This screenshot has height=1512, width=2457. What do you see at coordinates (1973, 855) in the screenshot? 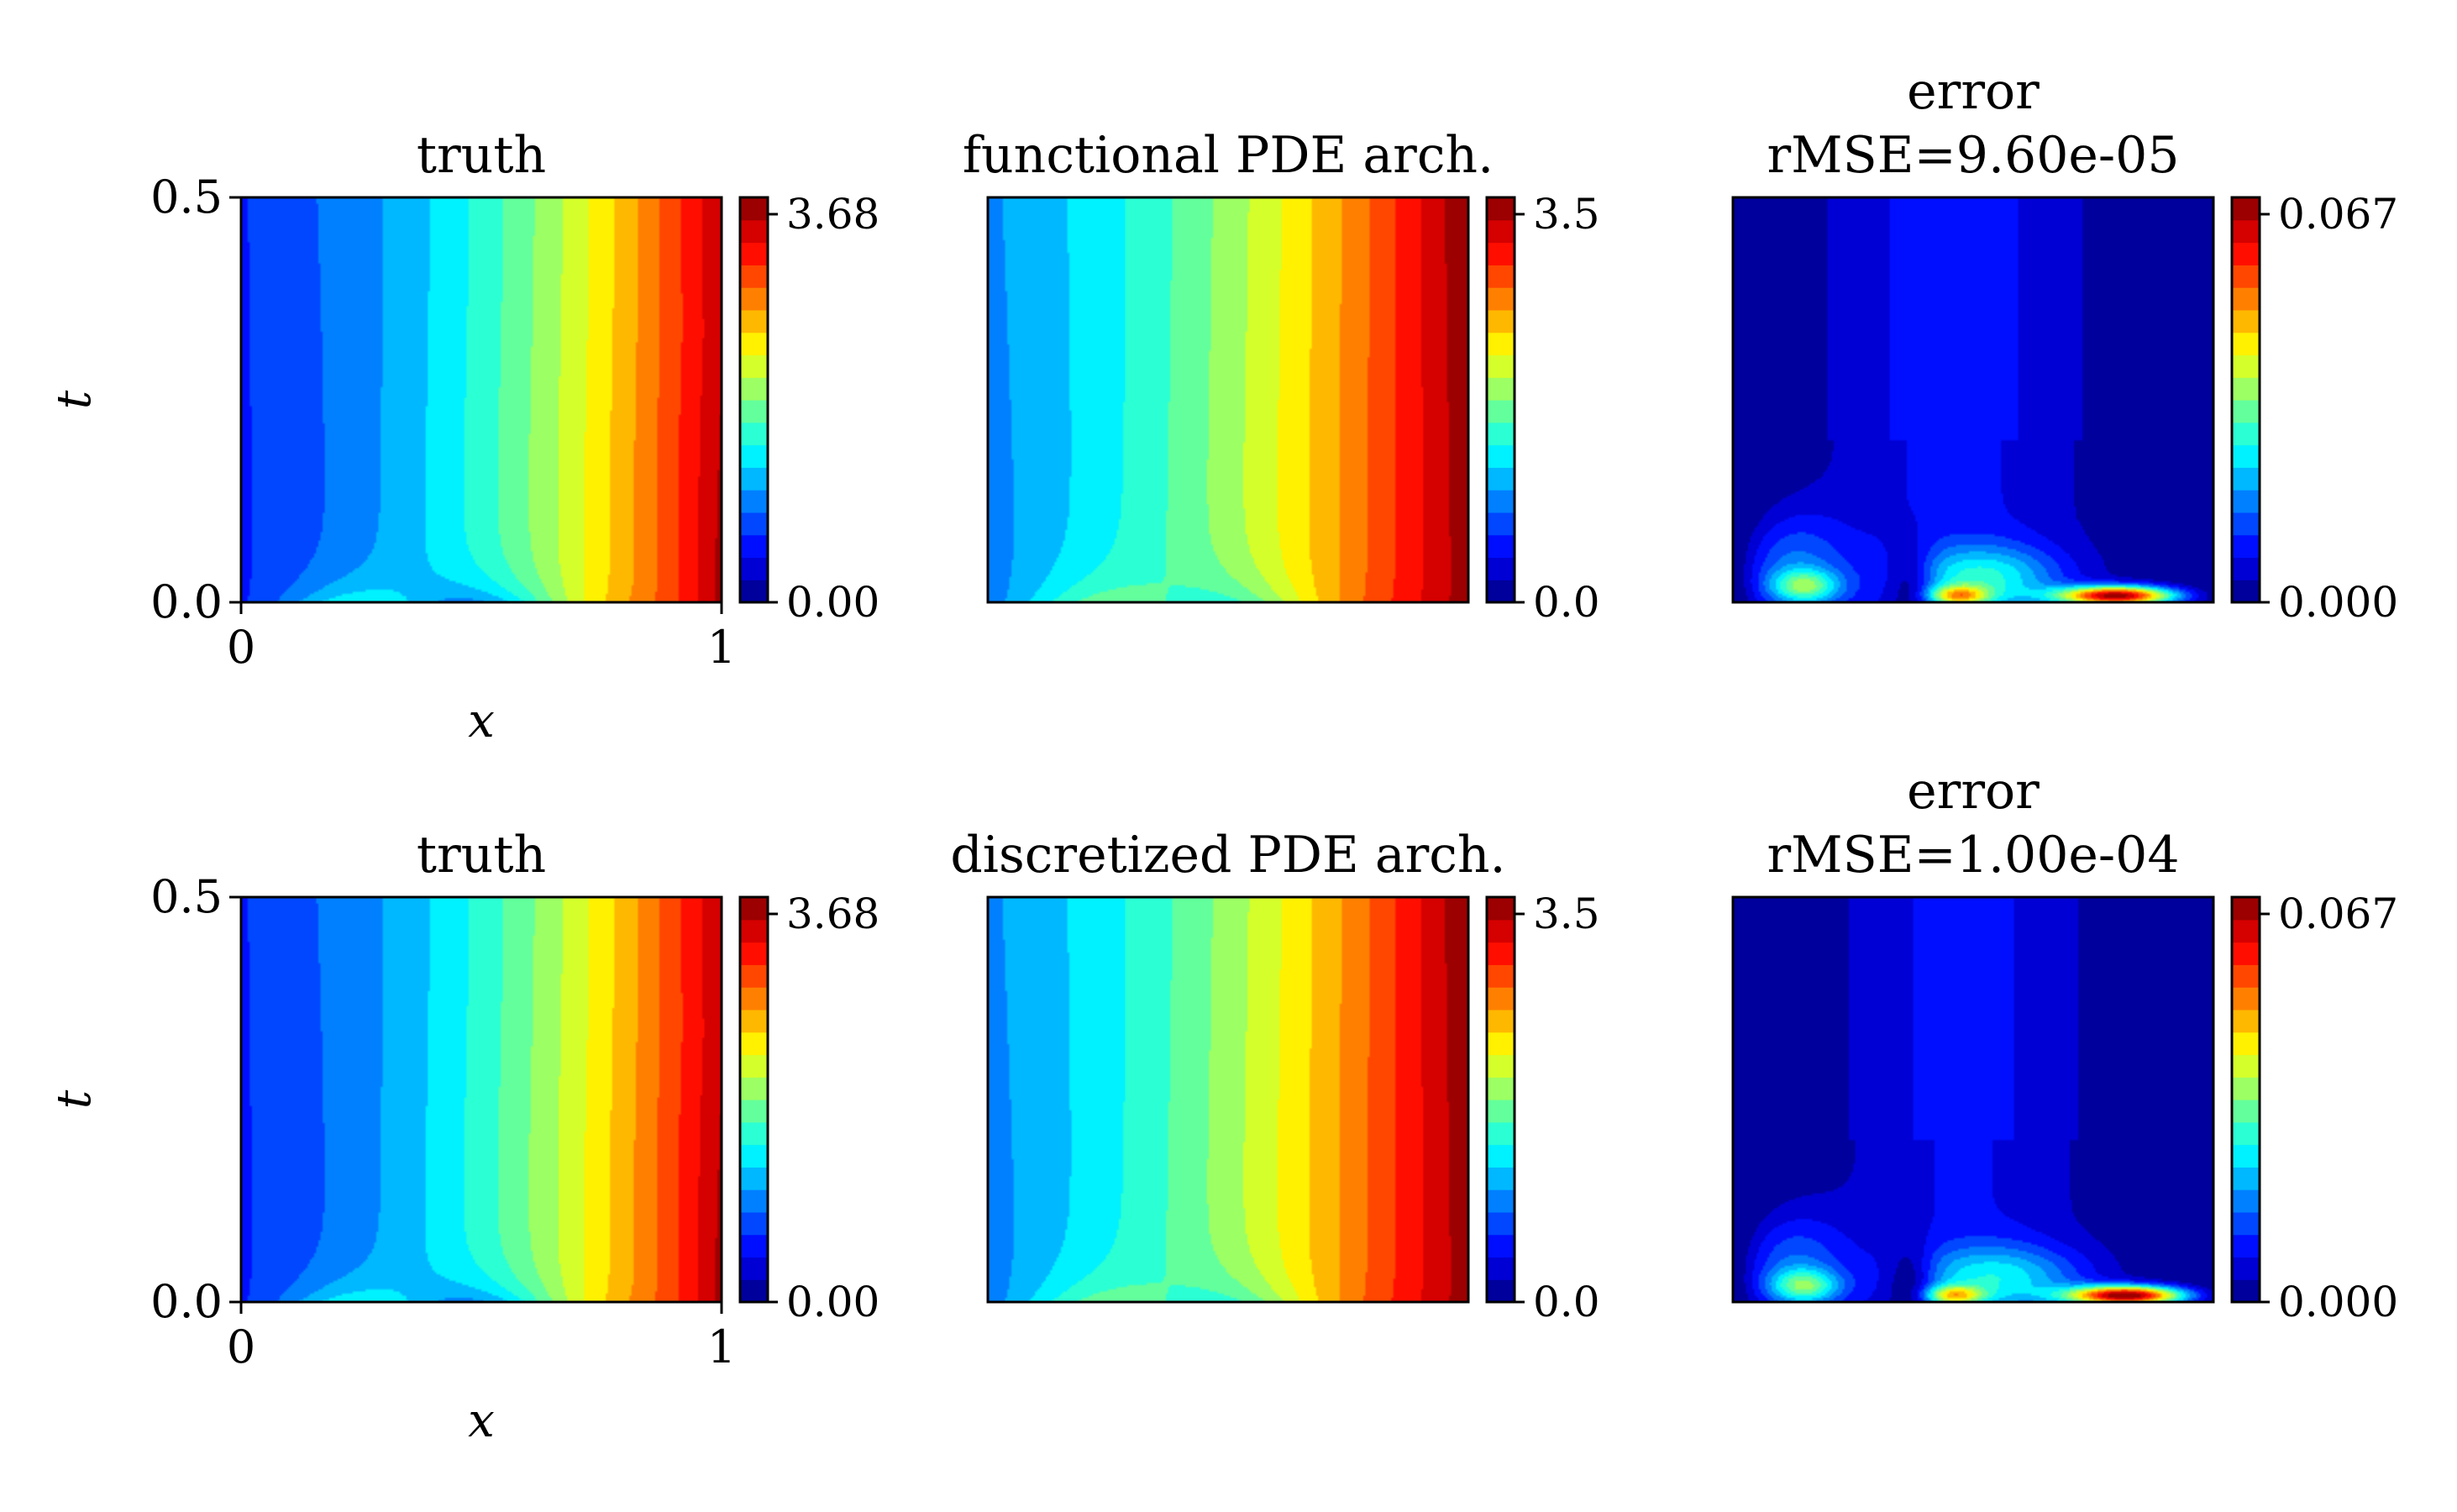
I see `panel-title-line: rMSE=1.00e-04` at bounding box center [1973, 855].